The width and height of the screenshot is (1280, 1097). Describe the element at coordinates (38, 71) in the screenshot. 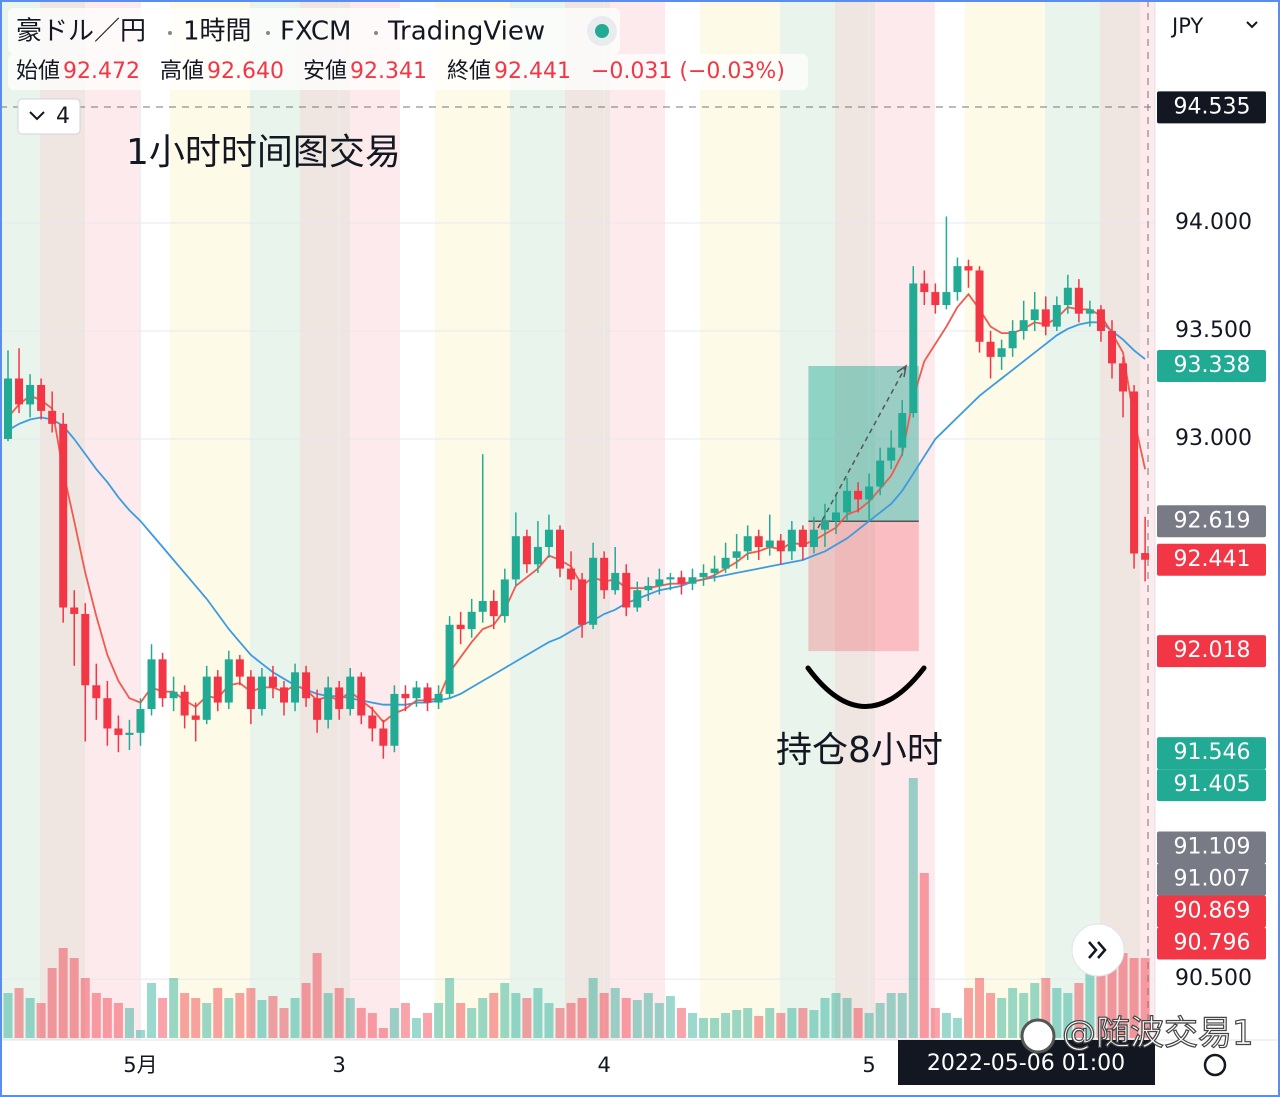

I see `ohlc-label: 始値` at that location.